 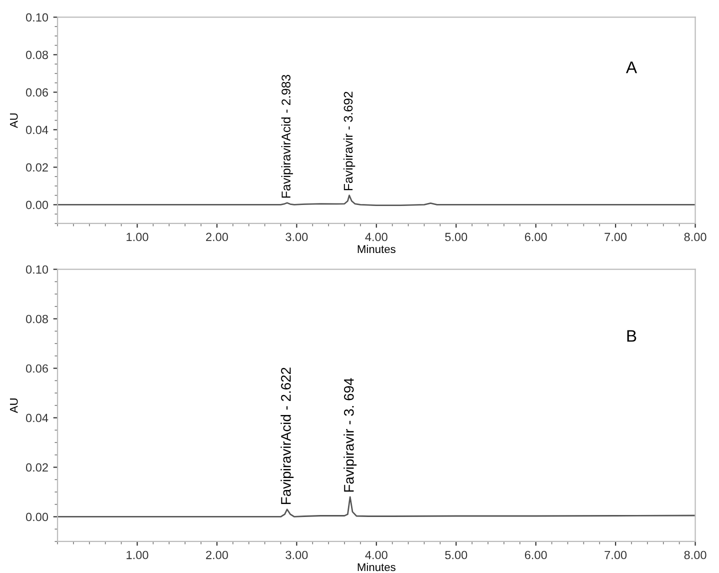 I want to click on annotation: FavipiravirAcid - 2.622, so click(x=287, y=436).